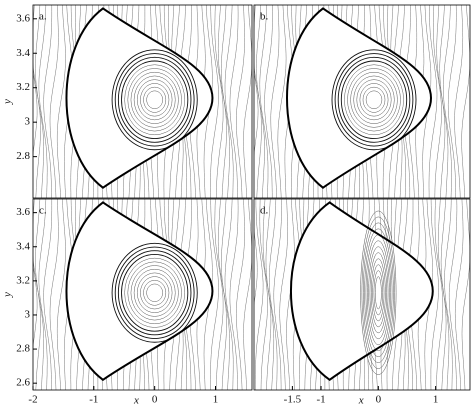 The height and width of the screenshot is (409, 474). What do you see at coordinates (436, 400) in the screenshot?
I see `x-tick-label: 1` at bounding box center [436, 400].